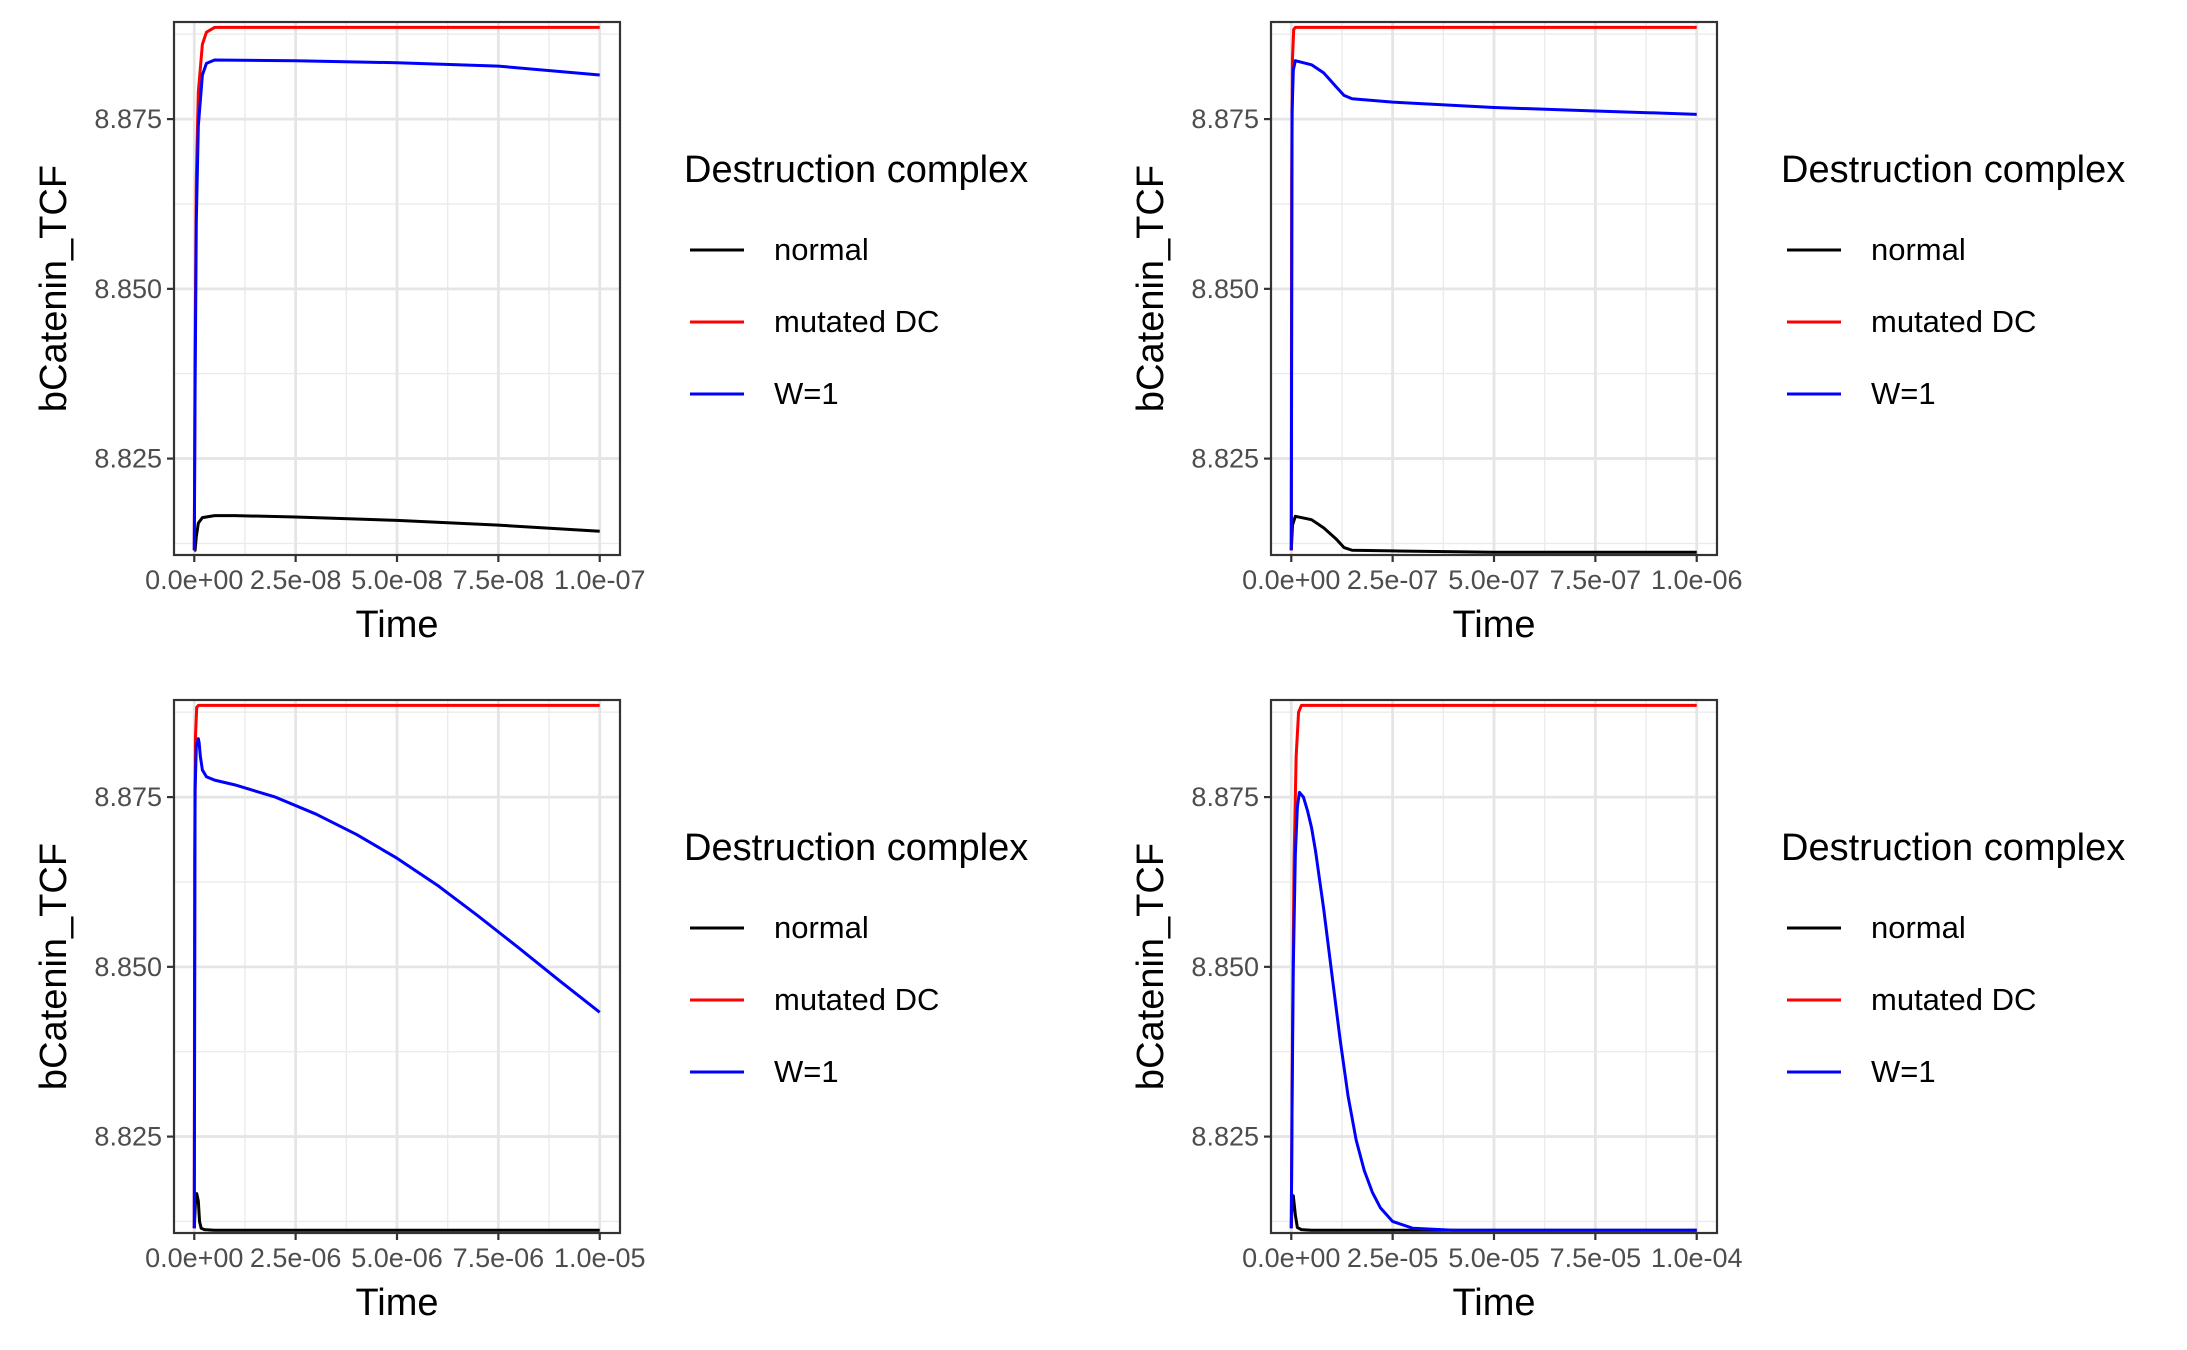  Describe the element at coordinates (1494, 1258) in the screenshot. I see `x-tick-label: 5.0e-05` at that location.